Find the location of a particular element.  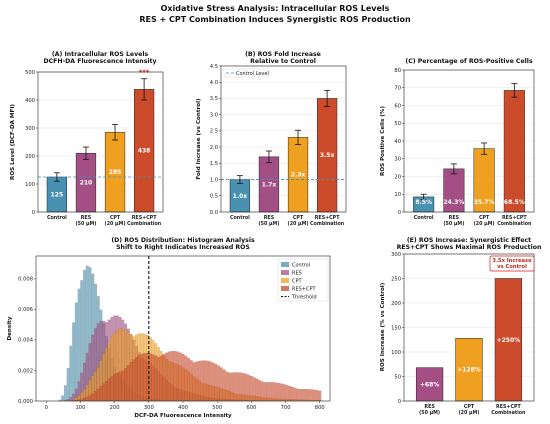

panel-d-xtick-label: 700 is located at coordinates (286, 408).